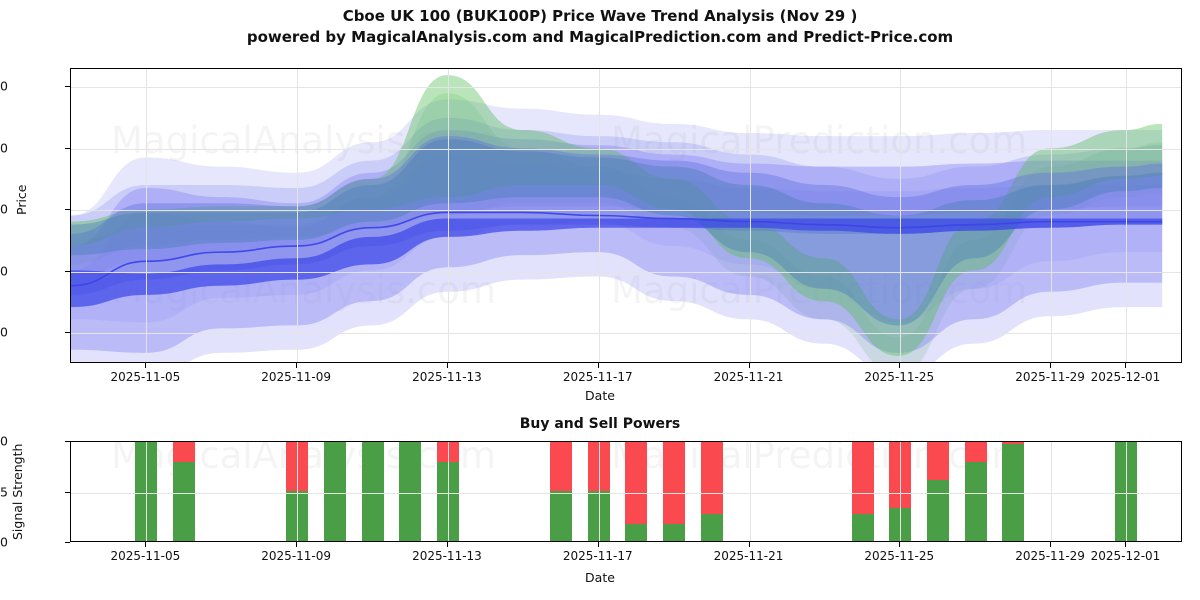  Describe the element at coordinates (597, 377) in the screenshot. I see `price-xtick-label: 2025-11-17` at that location.